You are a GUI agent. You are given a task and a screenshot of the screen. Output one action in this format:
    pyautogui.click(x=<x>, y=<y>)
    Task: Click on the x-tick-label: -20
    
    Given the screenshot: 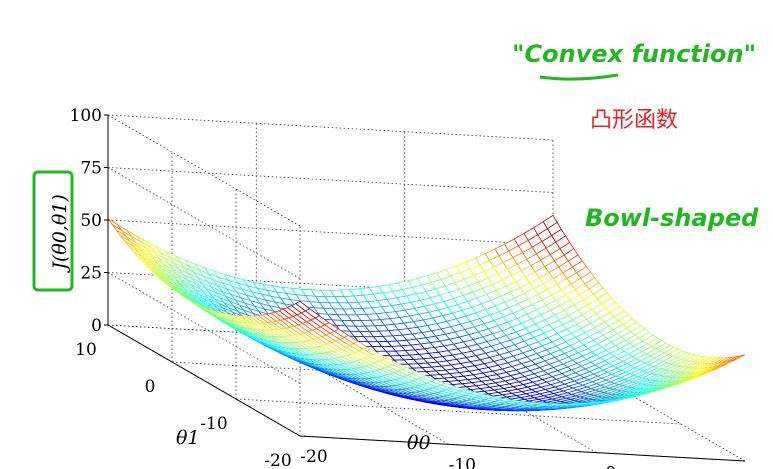 What is the action you would take?
    pyautogui.click(x=313, y=457)
    